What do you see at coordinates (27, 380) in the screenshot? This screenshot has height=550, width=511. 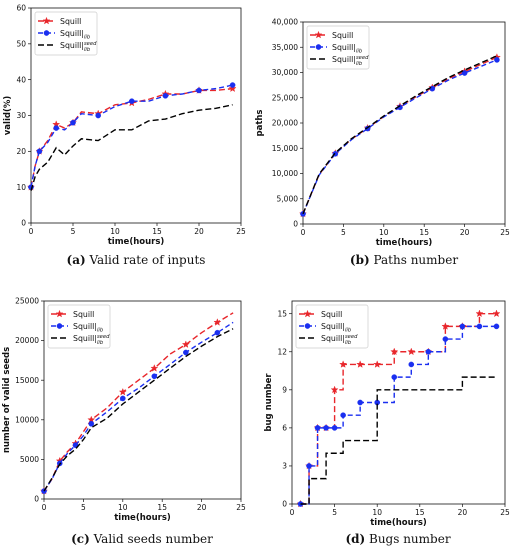 I see `y-tick-label: 15000` at bounding box center [27, 380].